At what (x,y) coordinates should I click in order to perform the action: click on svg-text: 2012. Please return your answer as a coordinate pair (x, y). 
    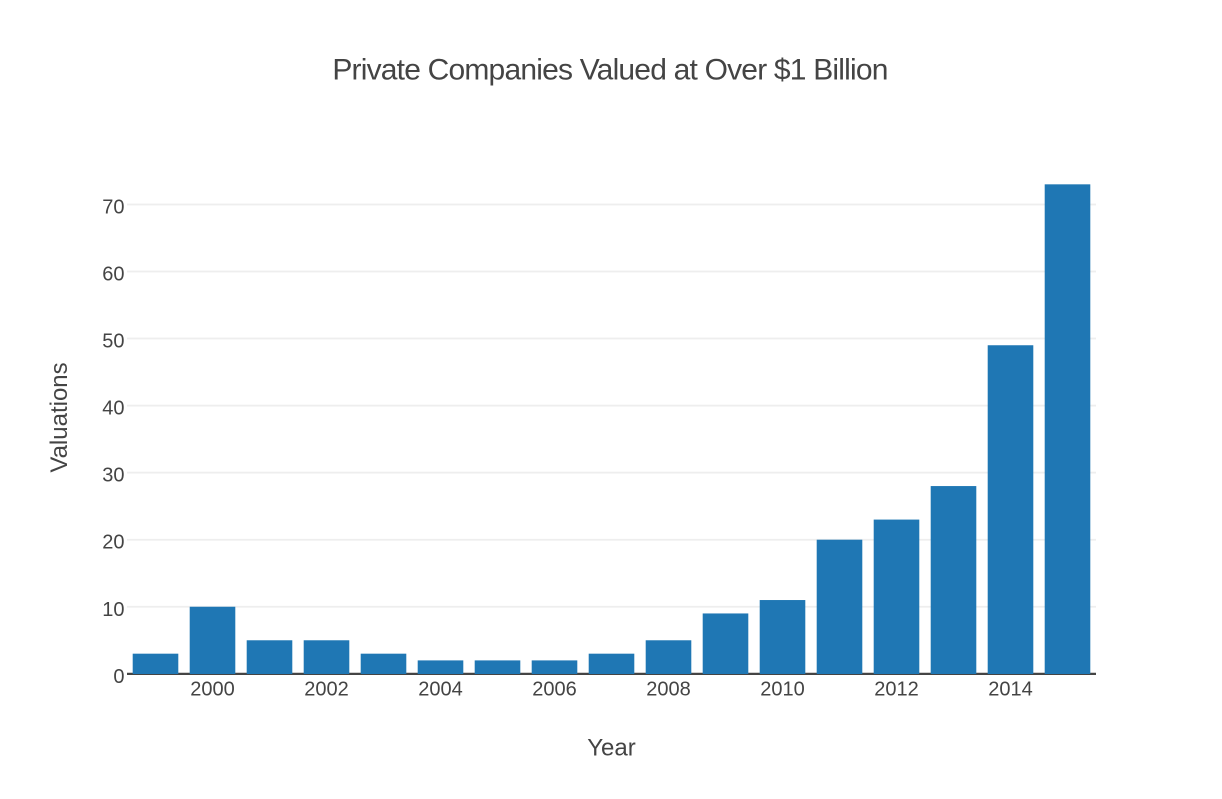
    Looking at the image, I should click on (896, 690).